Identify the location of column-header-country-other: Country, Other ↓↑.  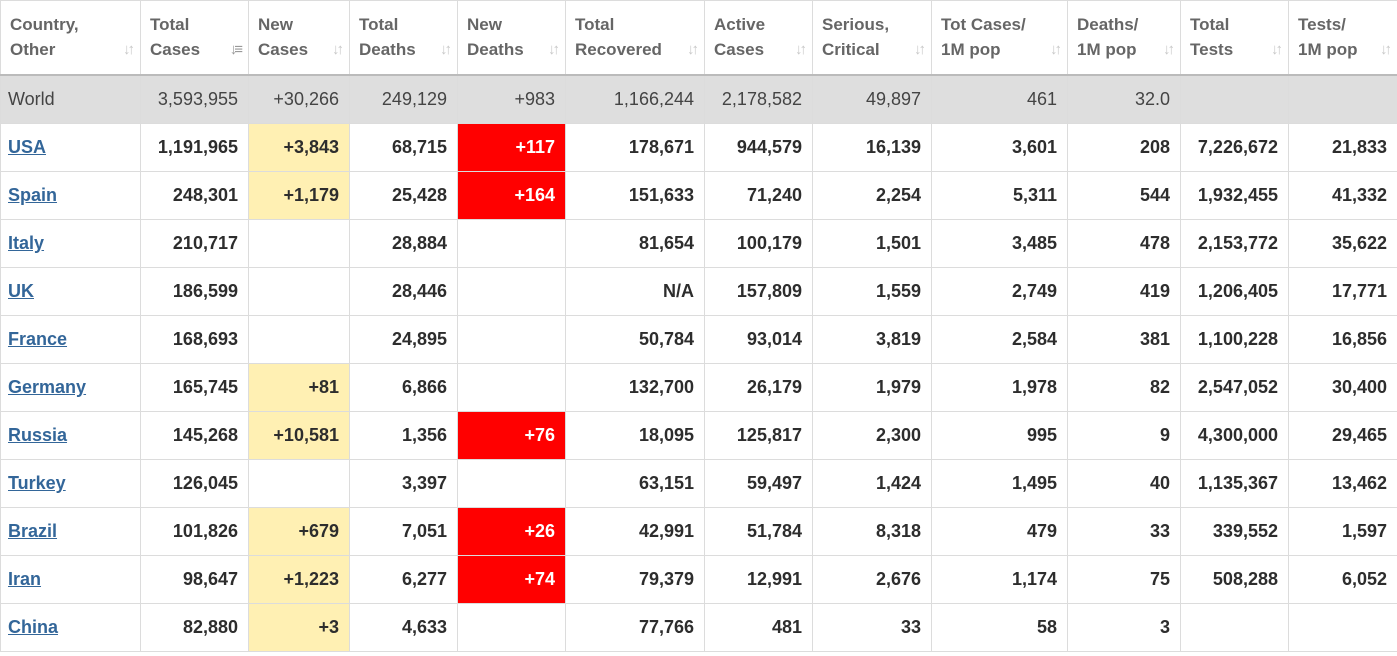
(70, 38).